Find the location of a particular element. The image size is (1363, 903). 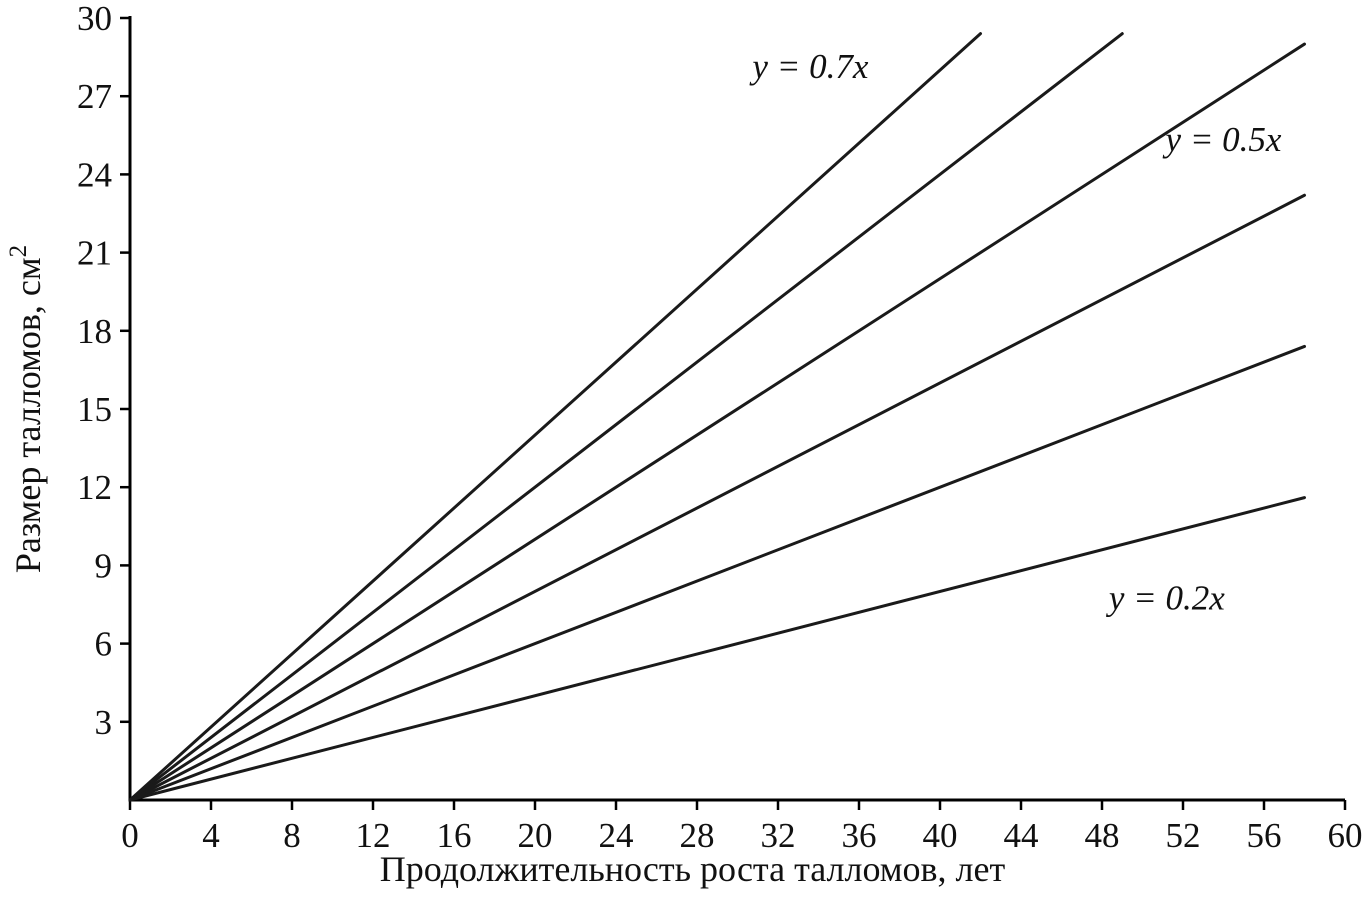

y-tick-label: 18 is located at coordinates (94, 331).